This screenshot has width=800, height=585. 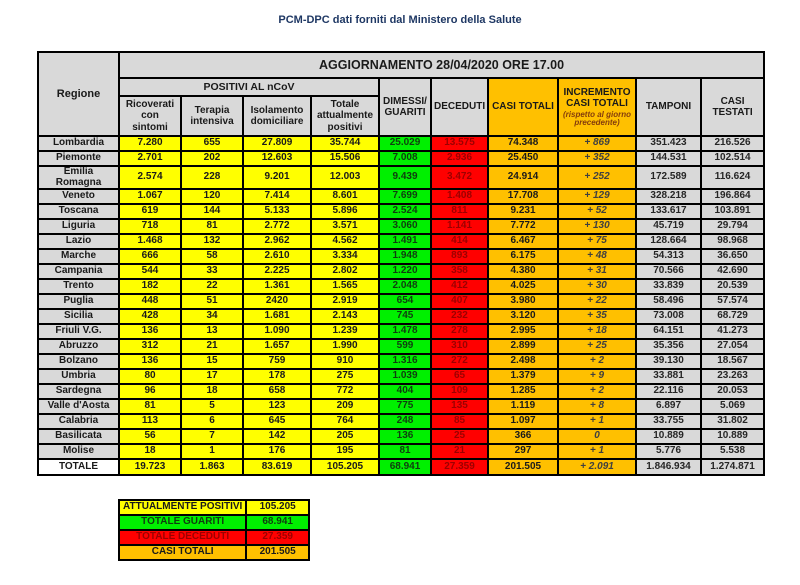 What do you see at coordinates (212, 226) in the screenshot?
I see `cell-terapia-intensiva: 81` at bounding box center [212, 226].